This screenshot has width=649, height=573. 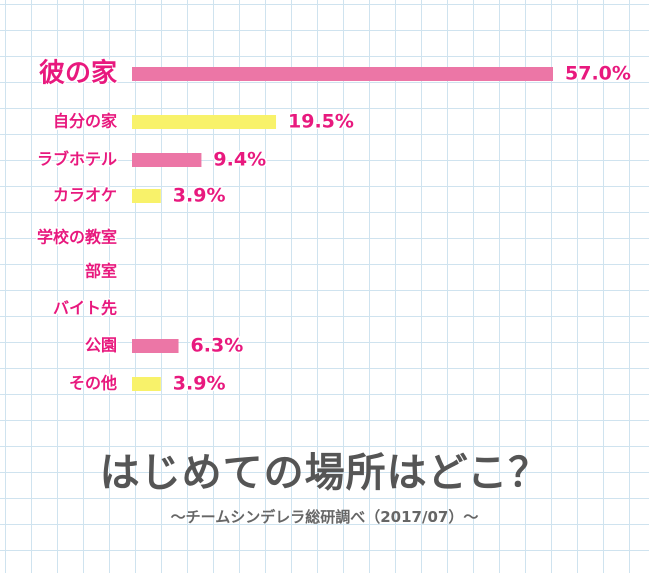 What do you see at coordinates (78, 73) in the screenshot?
I see `category-label: 彼の家` at bounding box center [78, 73].